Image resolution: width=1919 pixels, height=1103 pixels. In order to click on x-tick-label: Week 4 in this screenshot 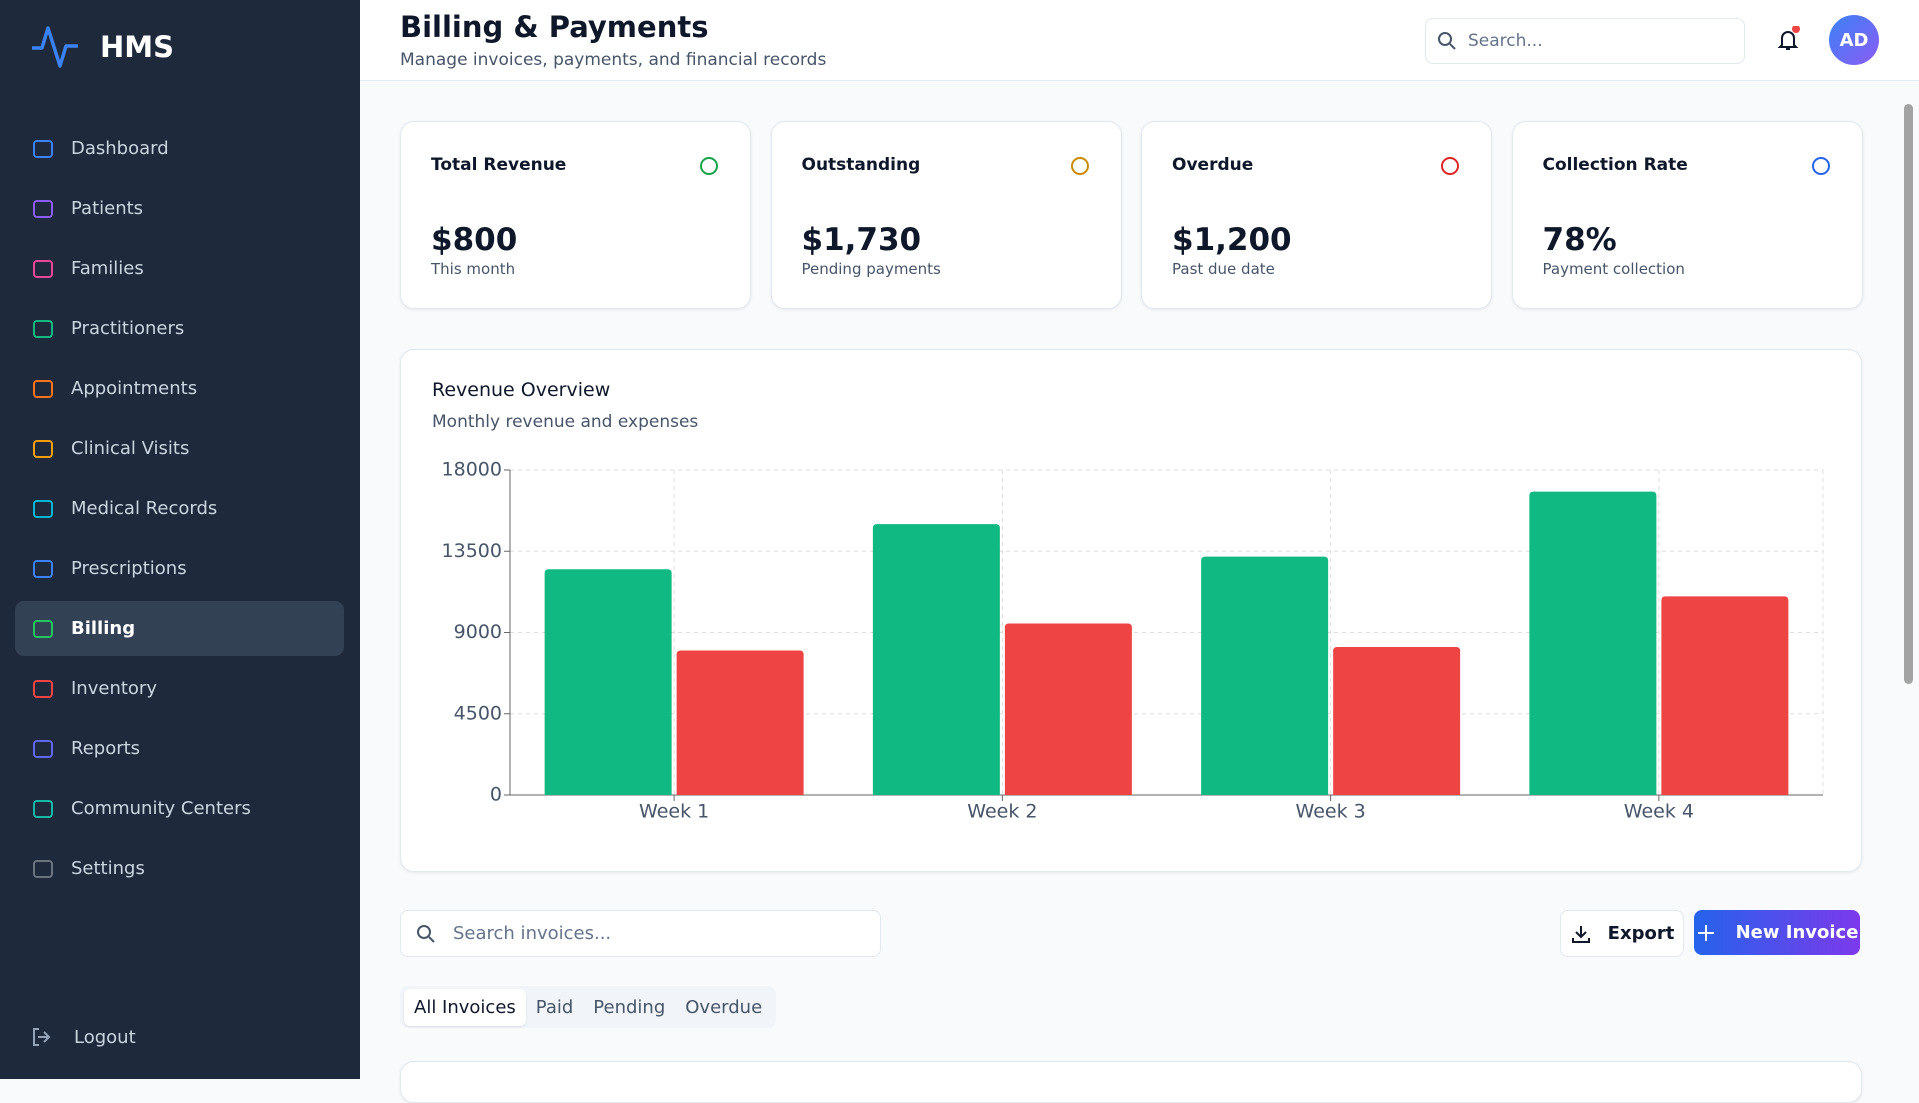, I will do `click(1659, 812)`.